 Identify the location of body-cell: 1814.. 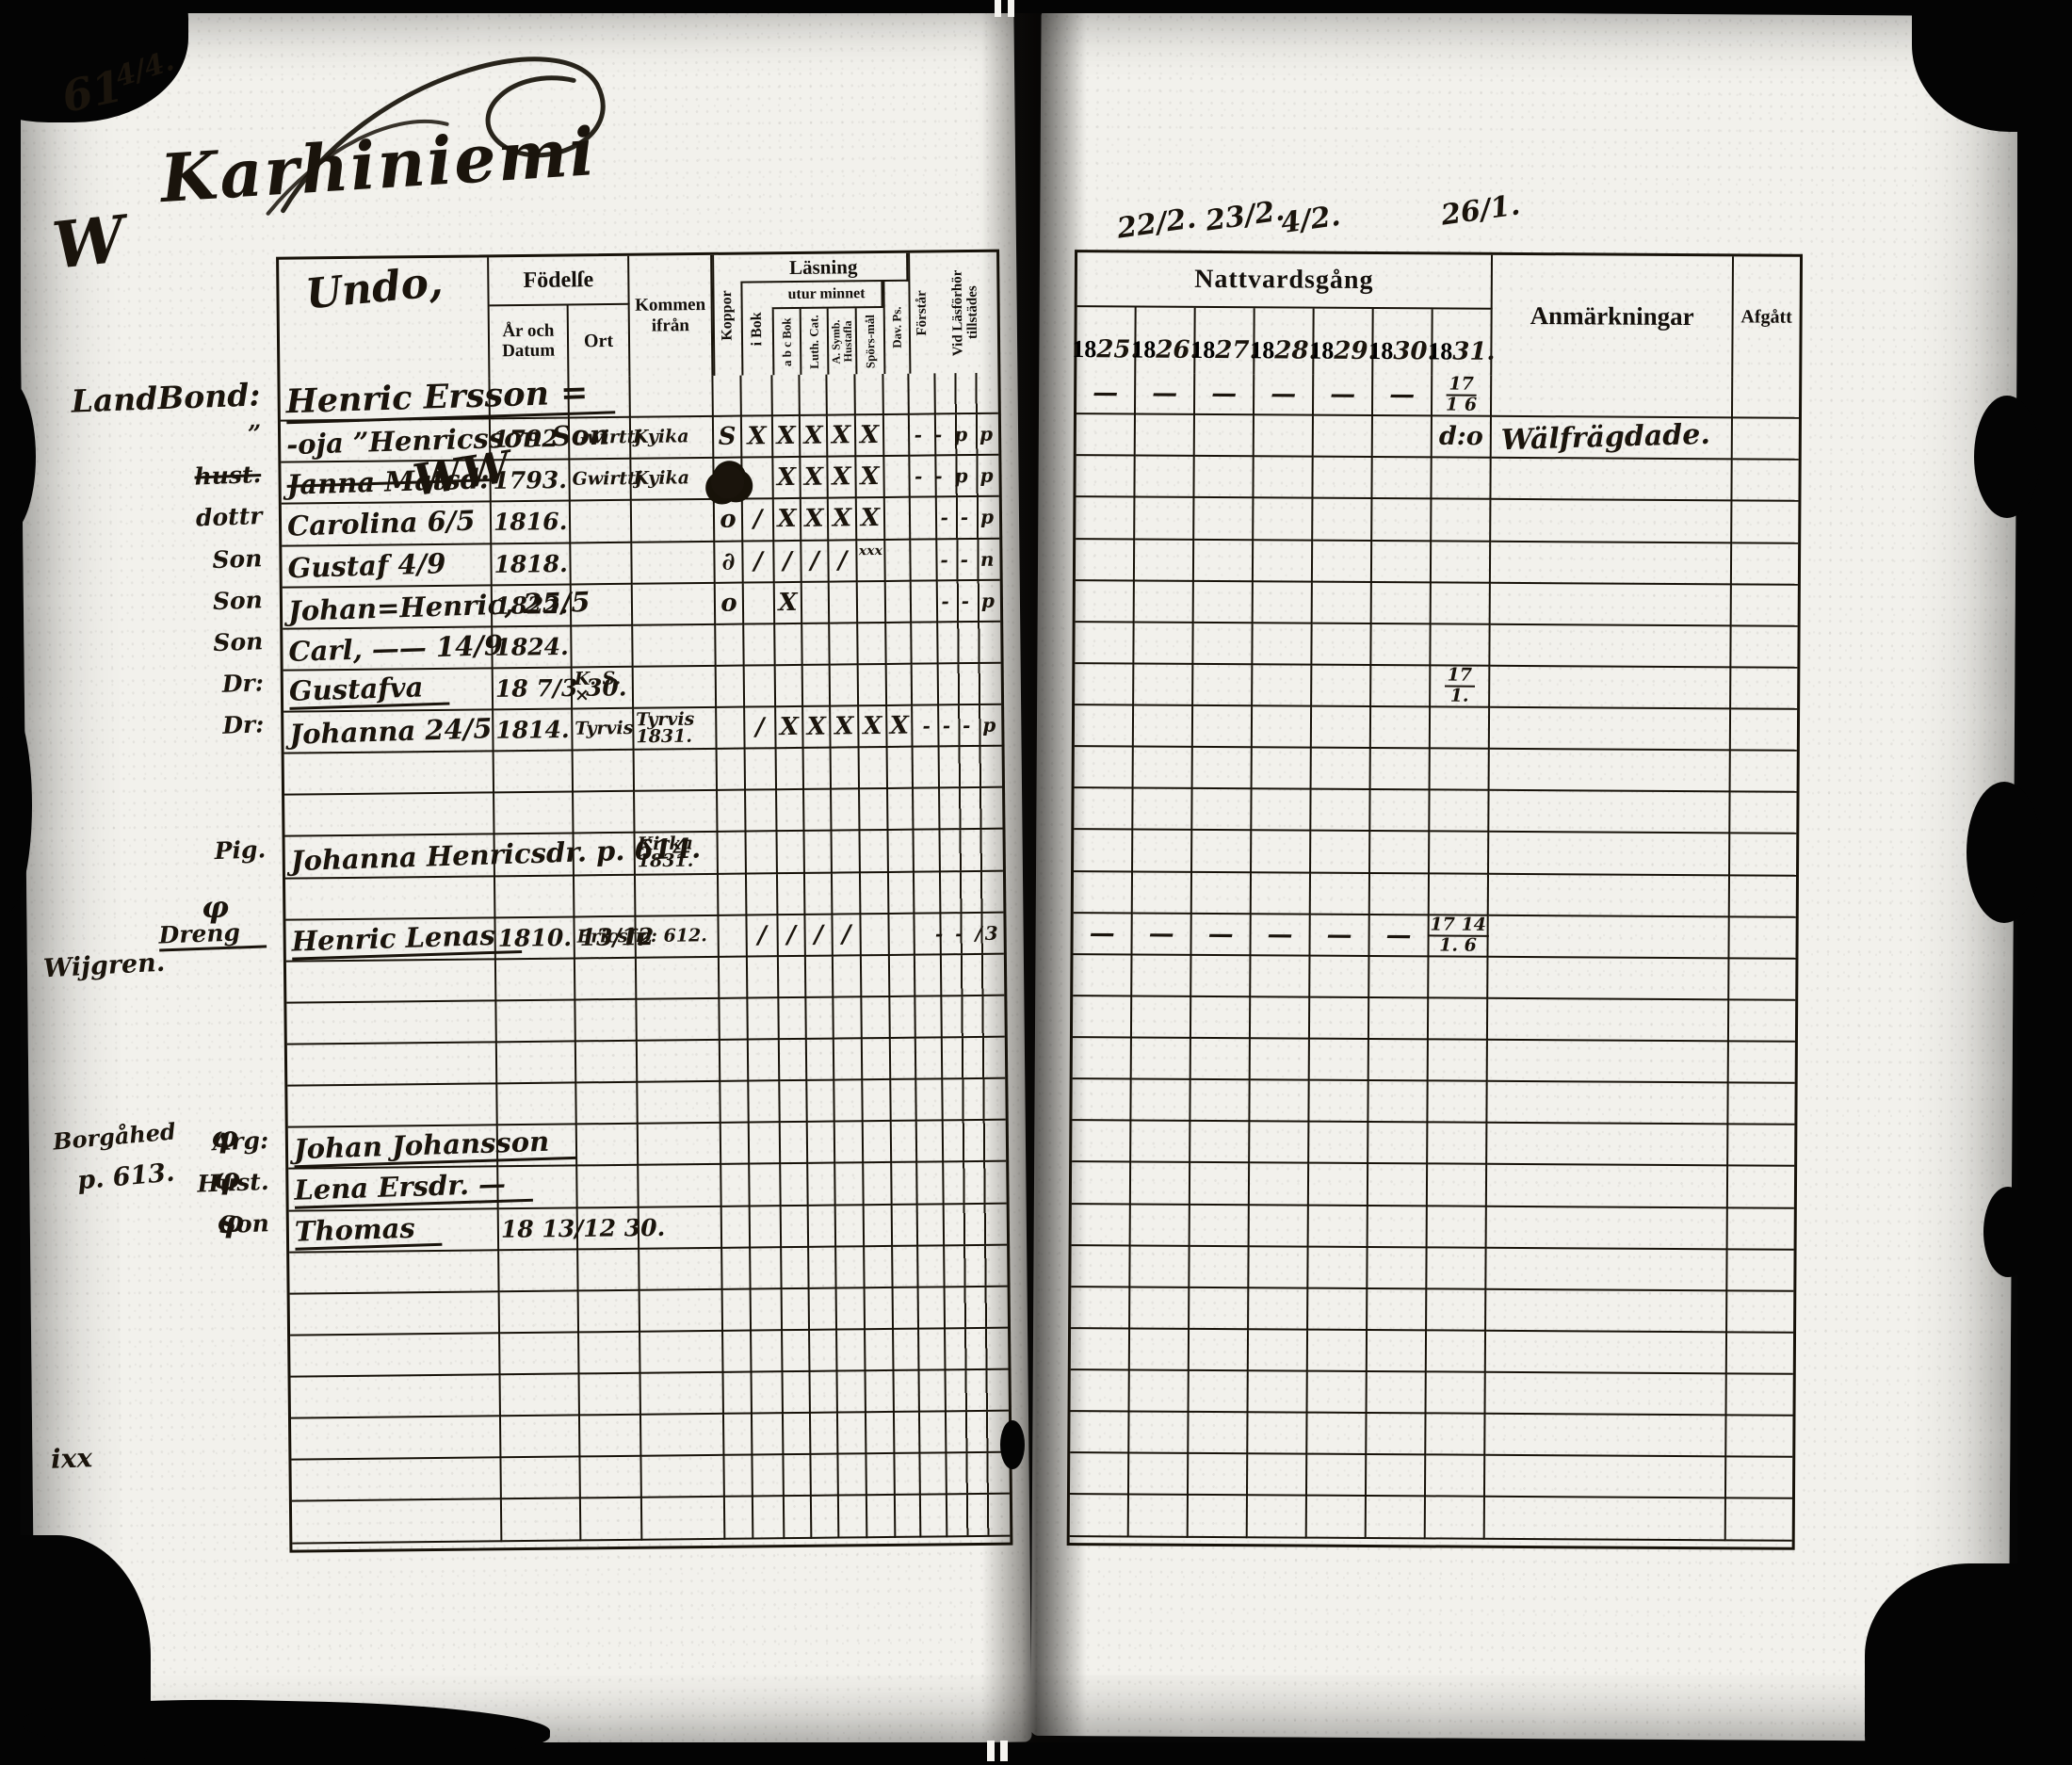
(534, 731).